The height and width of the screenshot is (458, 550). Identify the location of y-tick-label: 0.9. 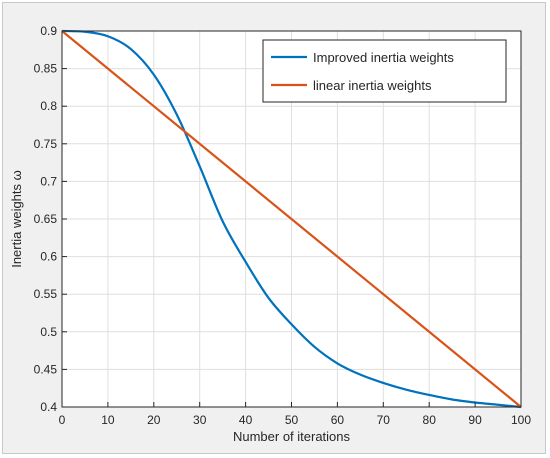
(48, 31).